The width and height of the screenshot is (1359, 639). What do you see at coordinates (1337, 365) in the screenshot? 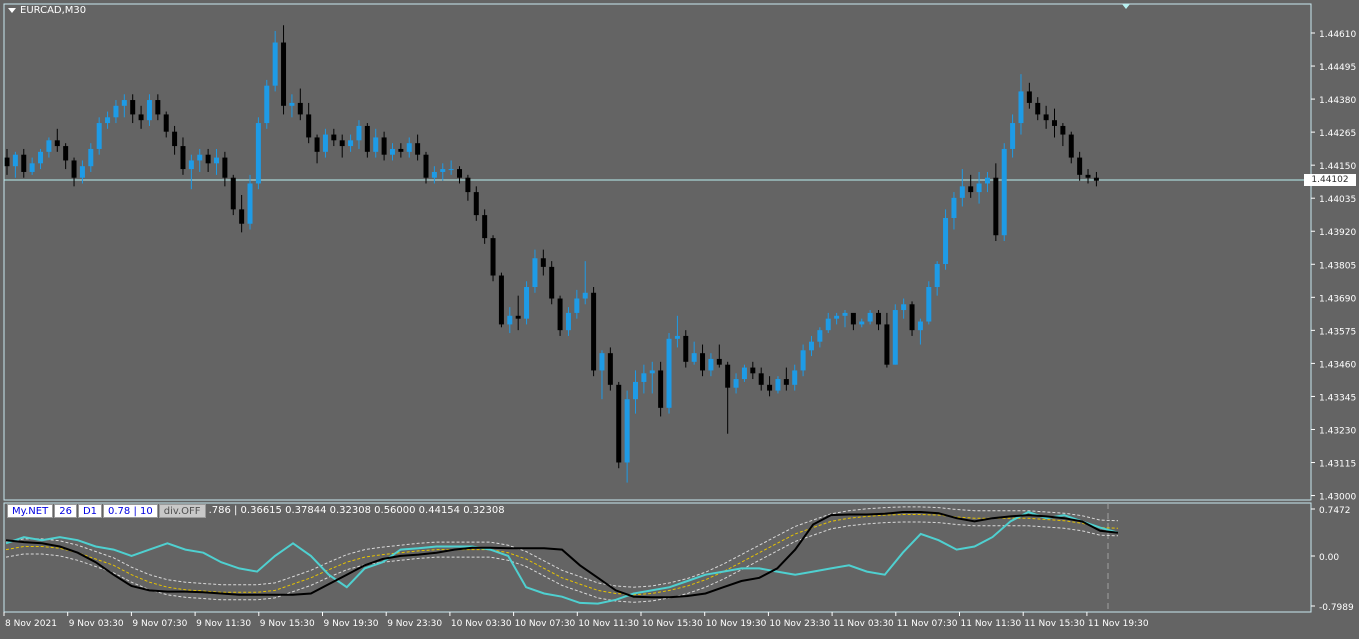
I see `price-tick-label: 1.43460` at bounding box center [1337, 365].